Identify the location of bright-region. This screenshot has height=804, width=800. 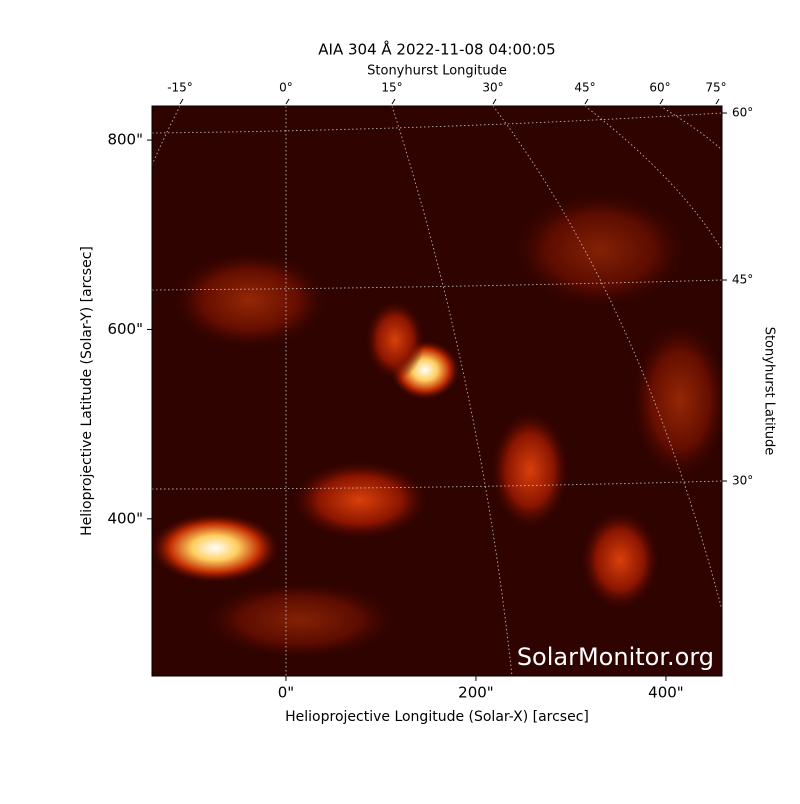
(216, 548).